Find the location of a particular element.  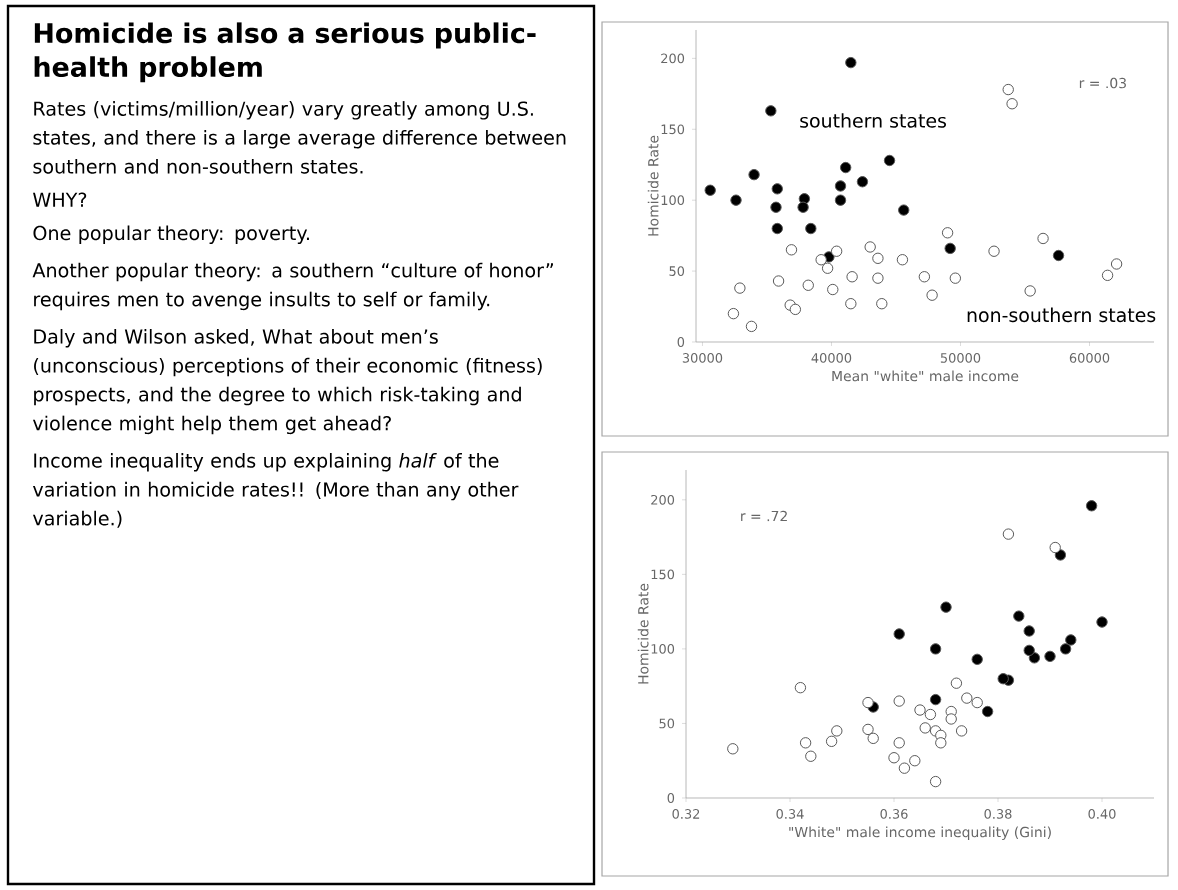

text: Another popular theory: a southern “culture of honor” requires men to avenge insults to self or family. is located at coordinates (292, 286).